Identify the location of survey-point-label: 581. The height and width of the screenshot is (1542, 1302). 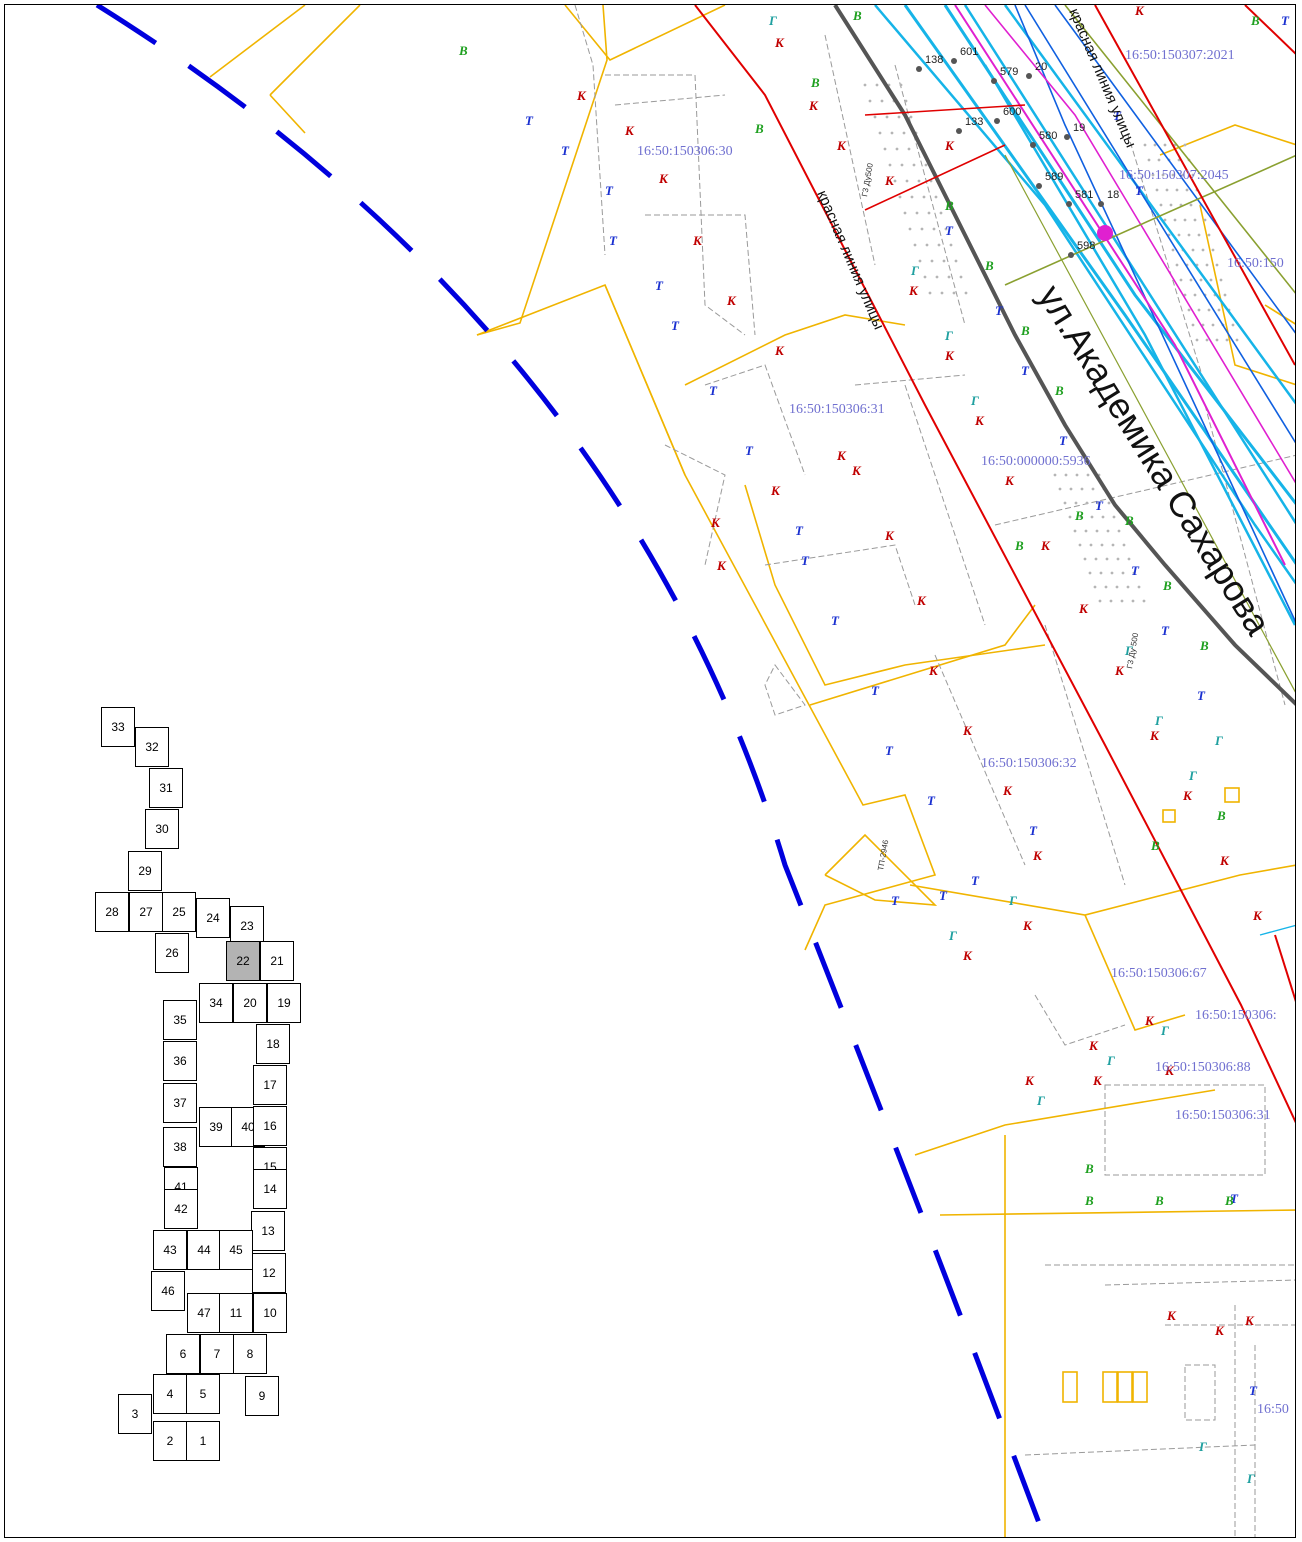
(1084, 195).